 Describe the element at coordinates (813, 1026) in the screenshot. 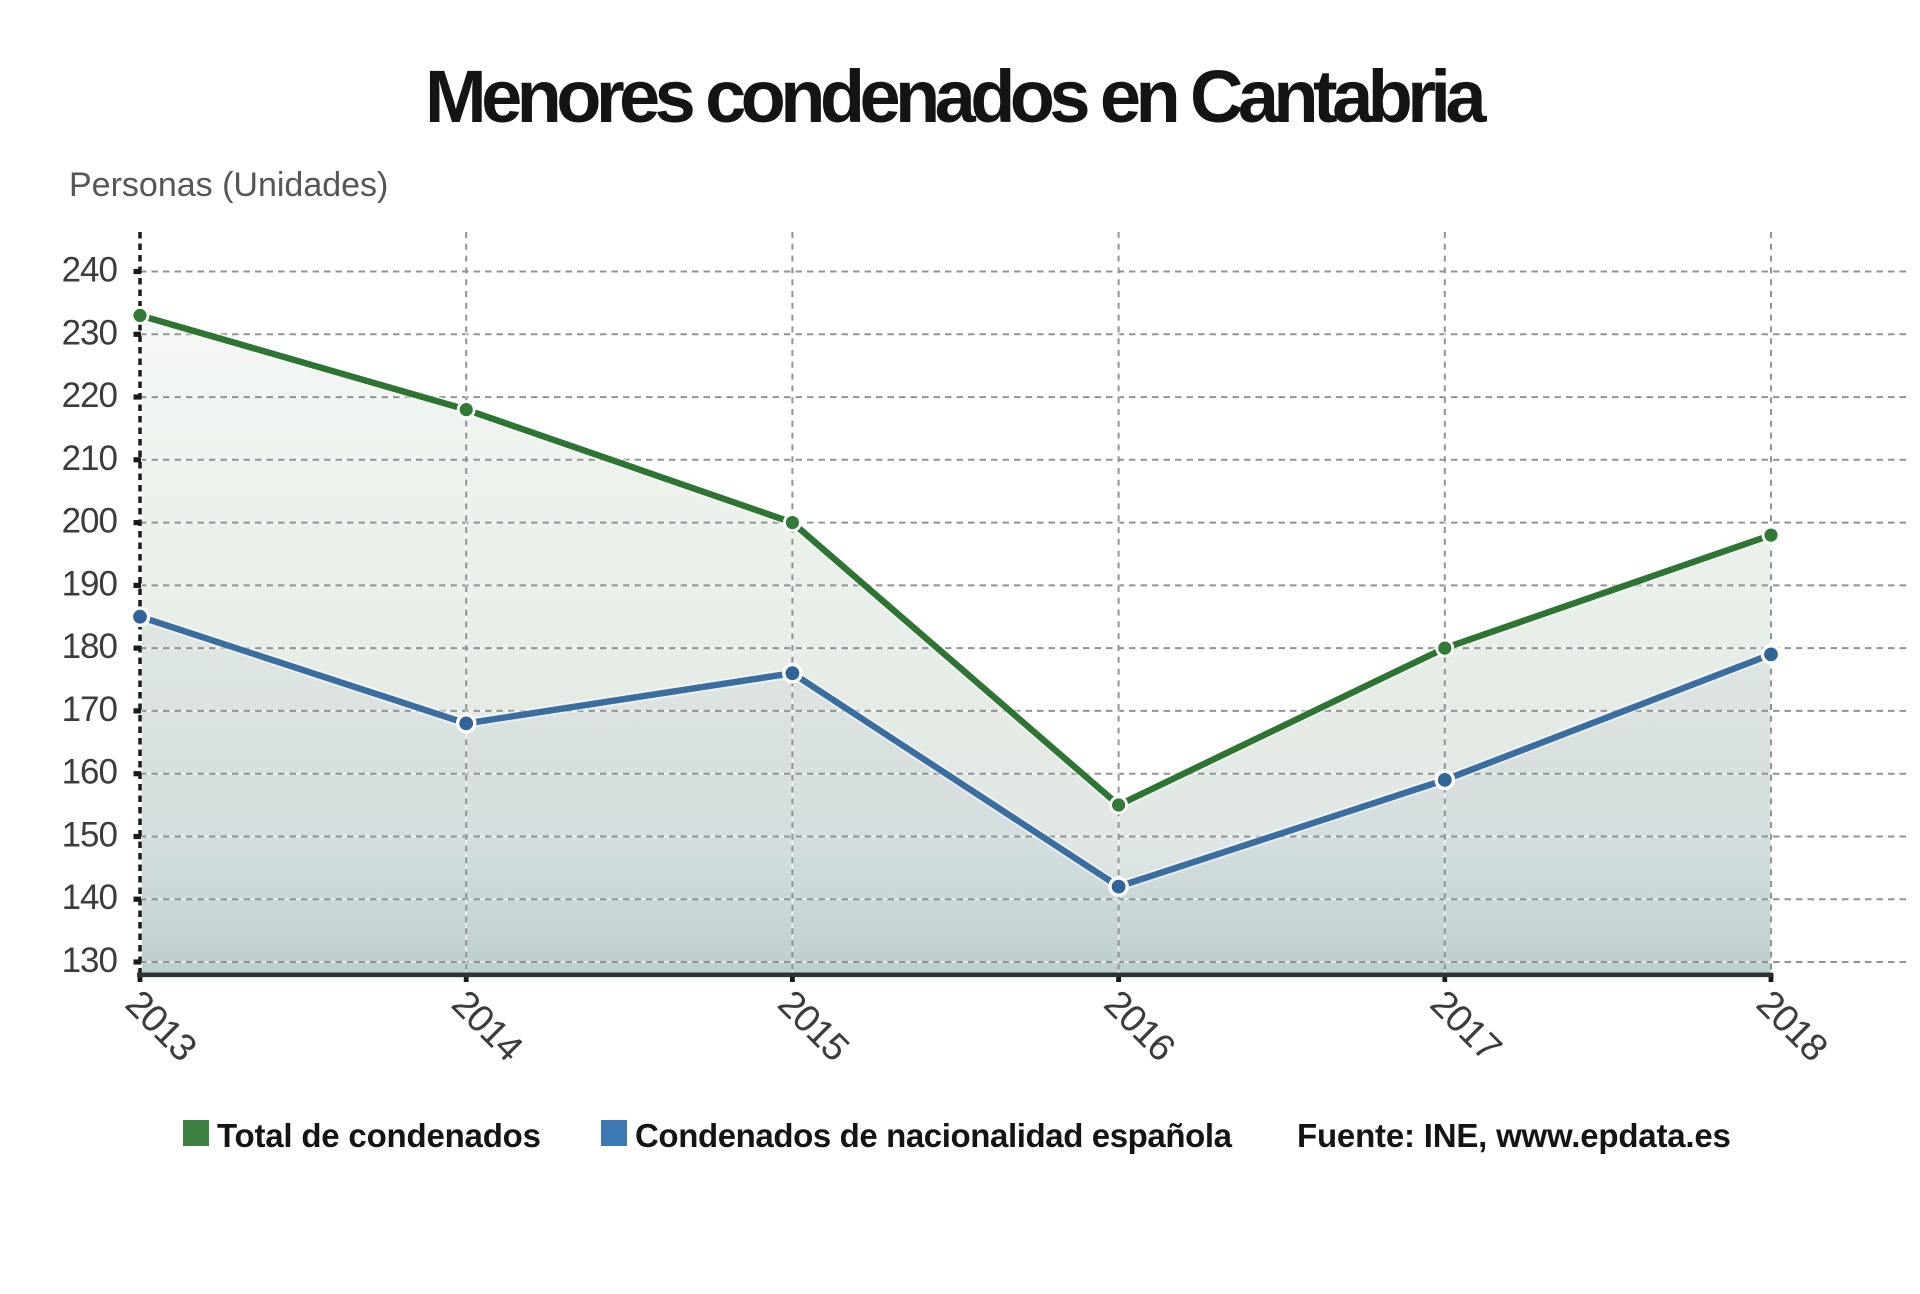

I see `svg-text: 2015` at that location.